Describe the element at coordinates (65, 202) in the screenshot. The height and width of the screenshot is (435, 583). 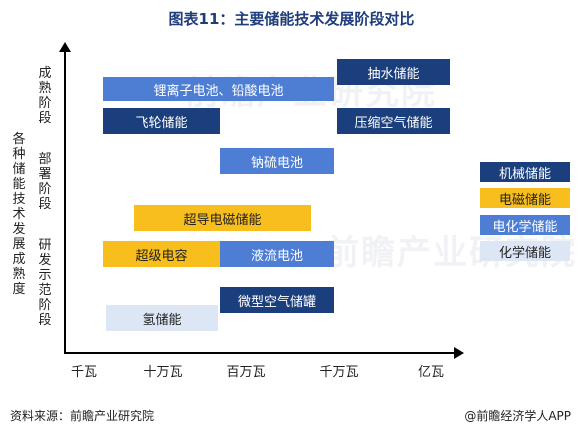
I see `y-axis-line` at that location.